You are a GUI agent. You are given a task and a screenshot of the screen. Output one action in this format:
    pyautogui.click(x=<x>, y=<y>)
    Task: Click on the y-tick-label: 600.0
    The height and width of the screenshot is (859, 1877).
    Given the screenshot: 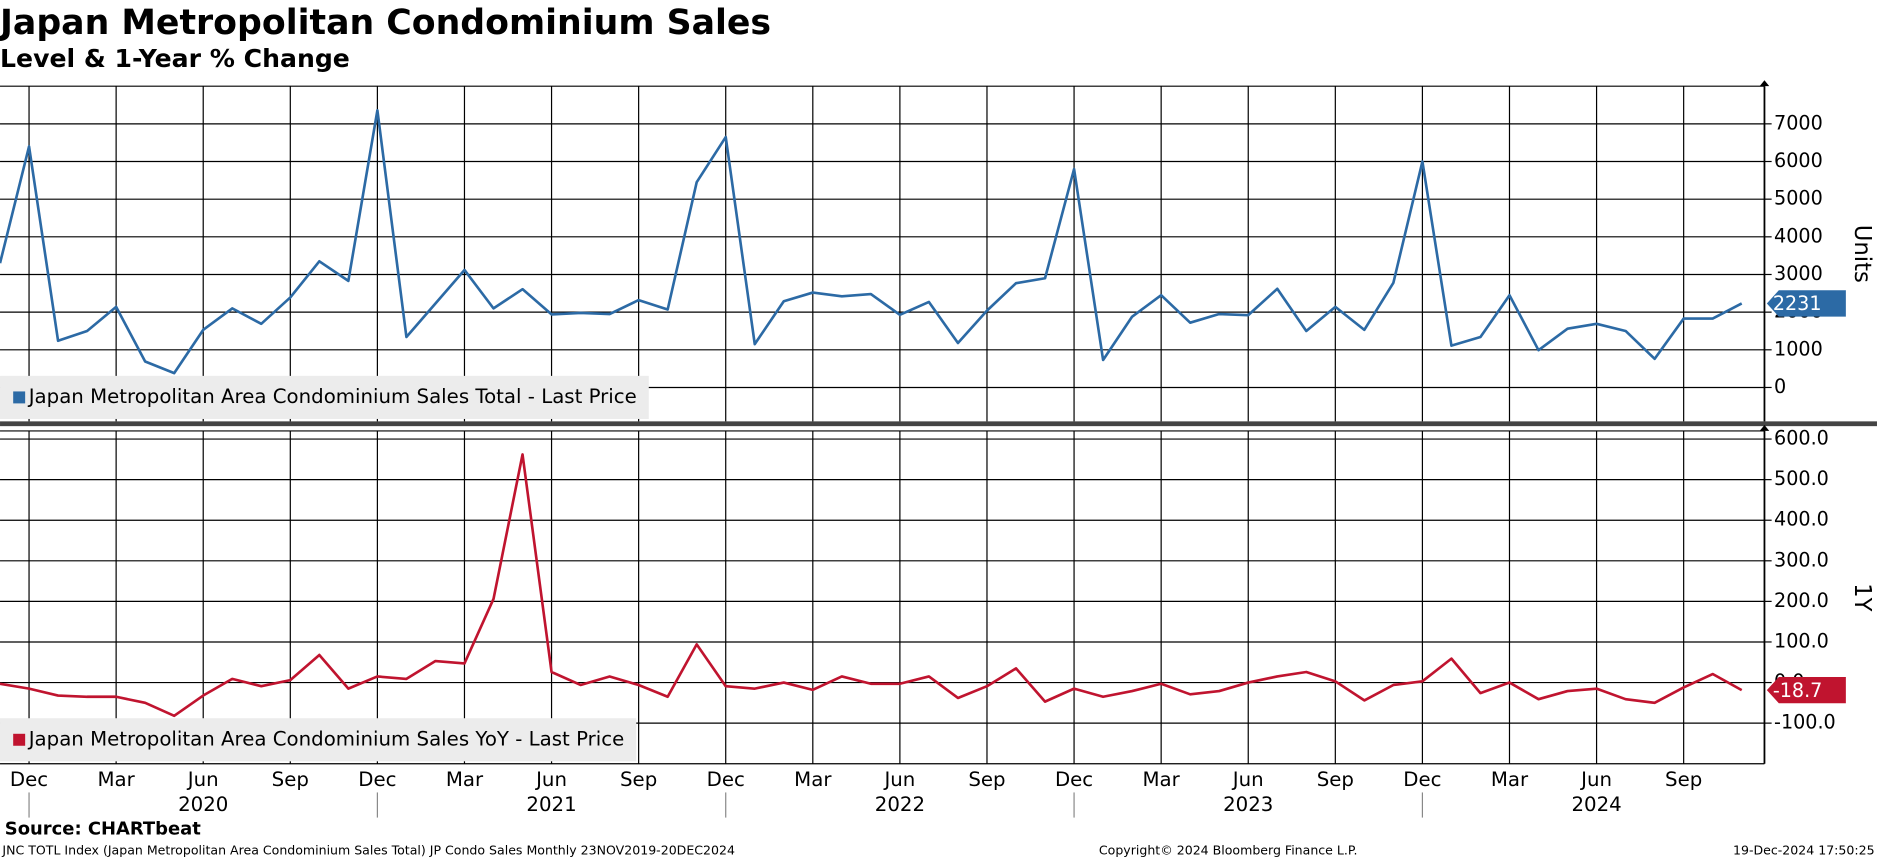 What is the action you would take?
    pyautogui.click(x=1801, y=438)
    